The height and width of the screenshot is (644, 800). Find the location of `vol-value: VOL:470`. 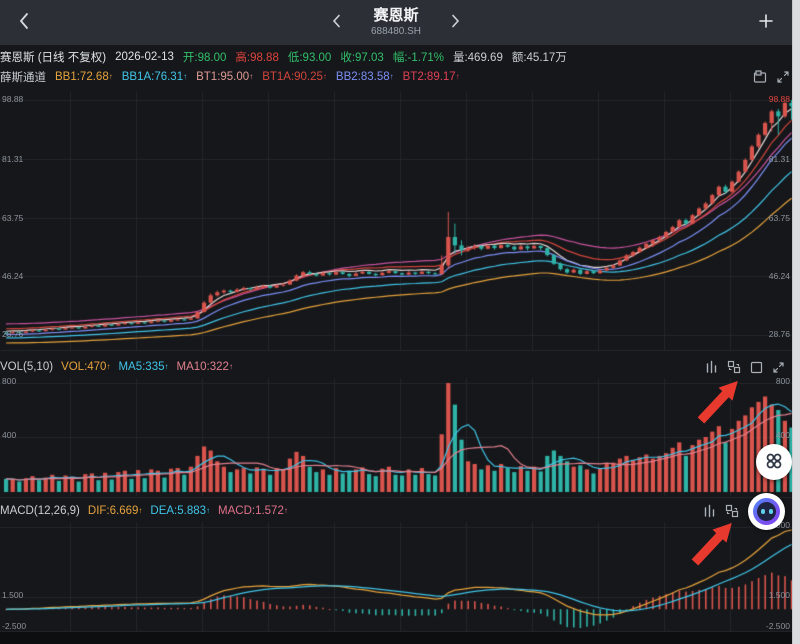

vol-value: VOL:470 is located at coordinates (84, 367).